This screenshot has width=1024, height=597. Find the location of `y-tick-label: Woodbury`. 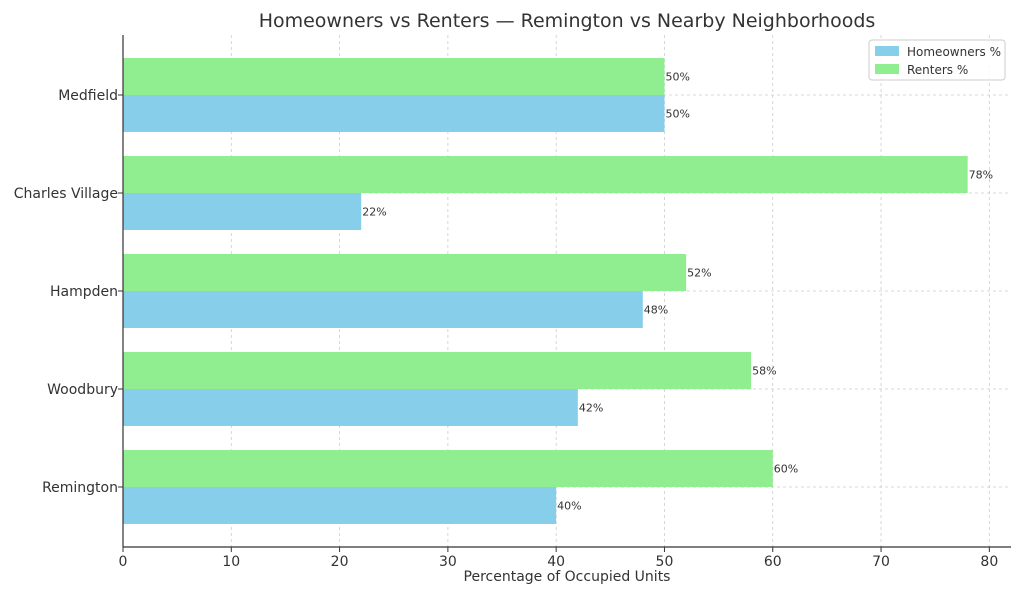

y-tick-label: Woodbury is located at coordinates (82, 390).